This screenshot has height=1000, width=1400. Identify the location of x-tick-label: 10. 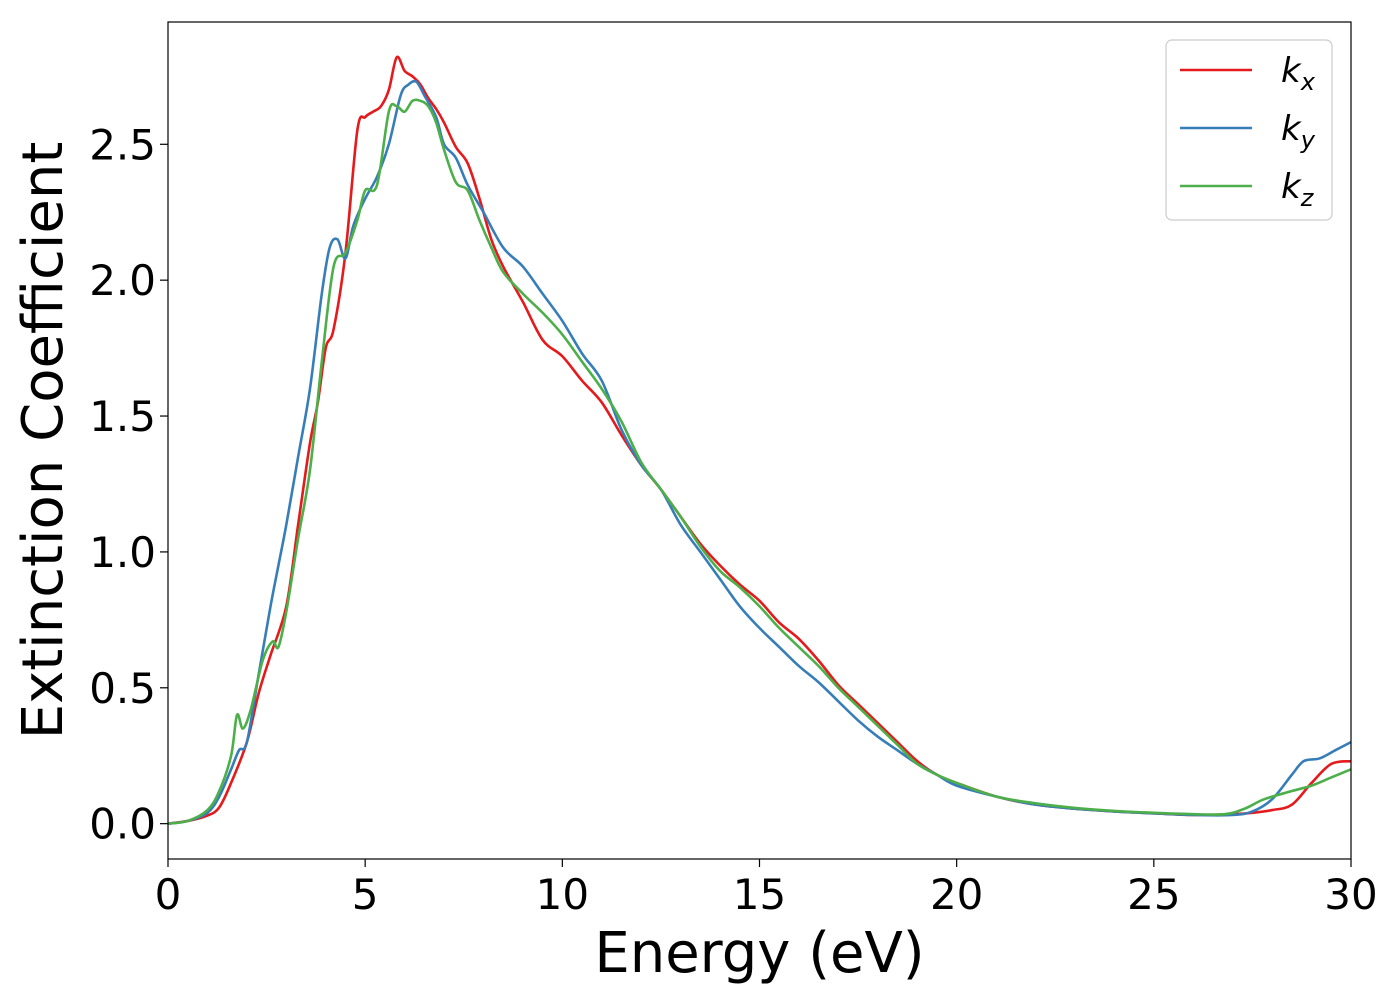
(562, 894).